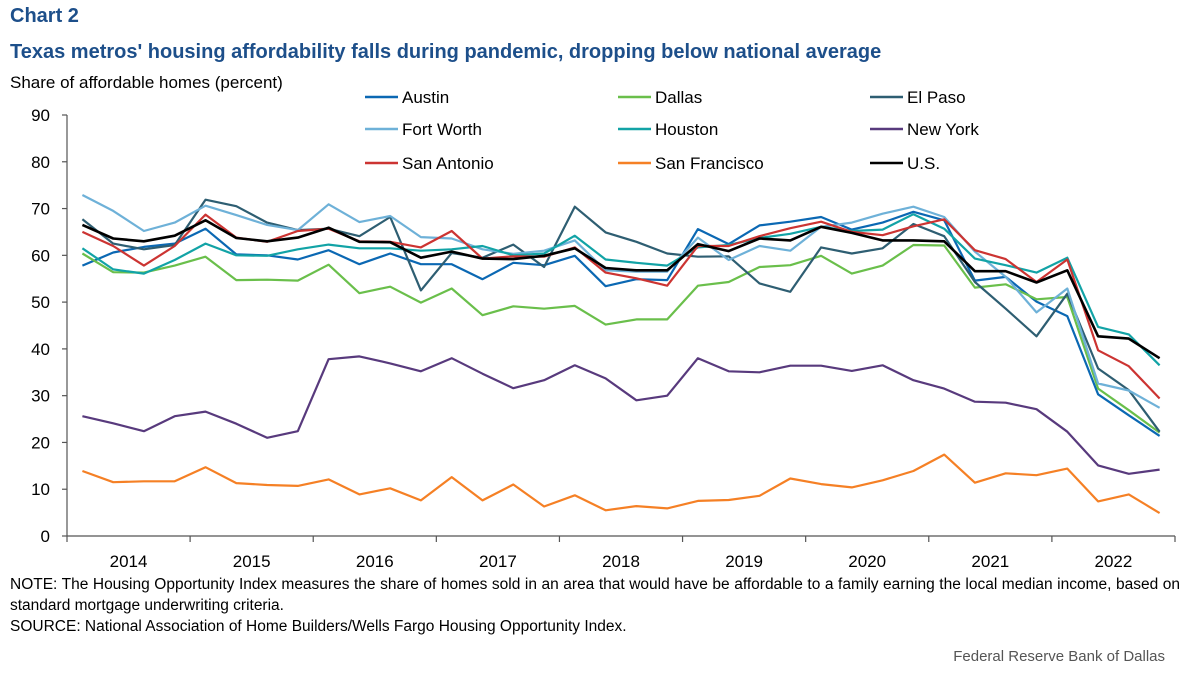  I want to click on legend-label-u-s: U.S., so click(923, 163).